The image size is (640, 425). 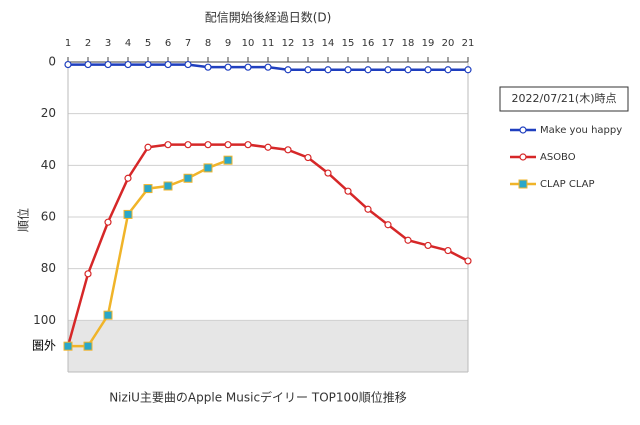 I want to click on legend-label: ASOBO, so click(x=558, y=157).